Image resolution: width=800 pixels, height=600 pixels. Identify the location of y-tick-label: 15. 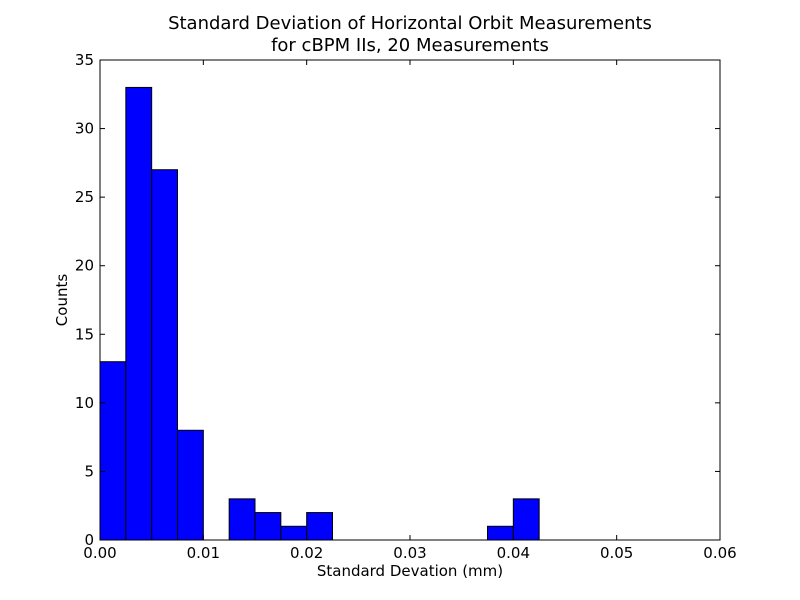
(84, 334).